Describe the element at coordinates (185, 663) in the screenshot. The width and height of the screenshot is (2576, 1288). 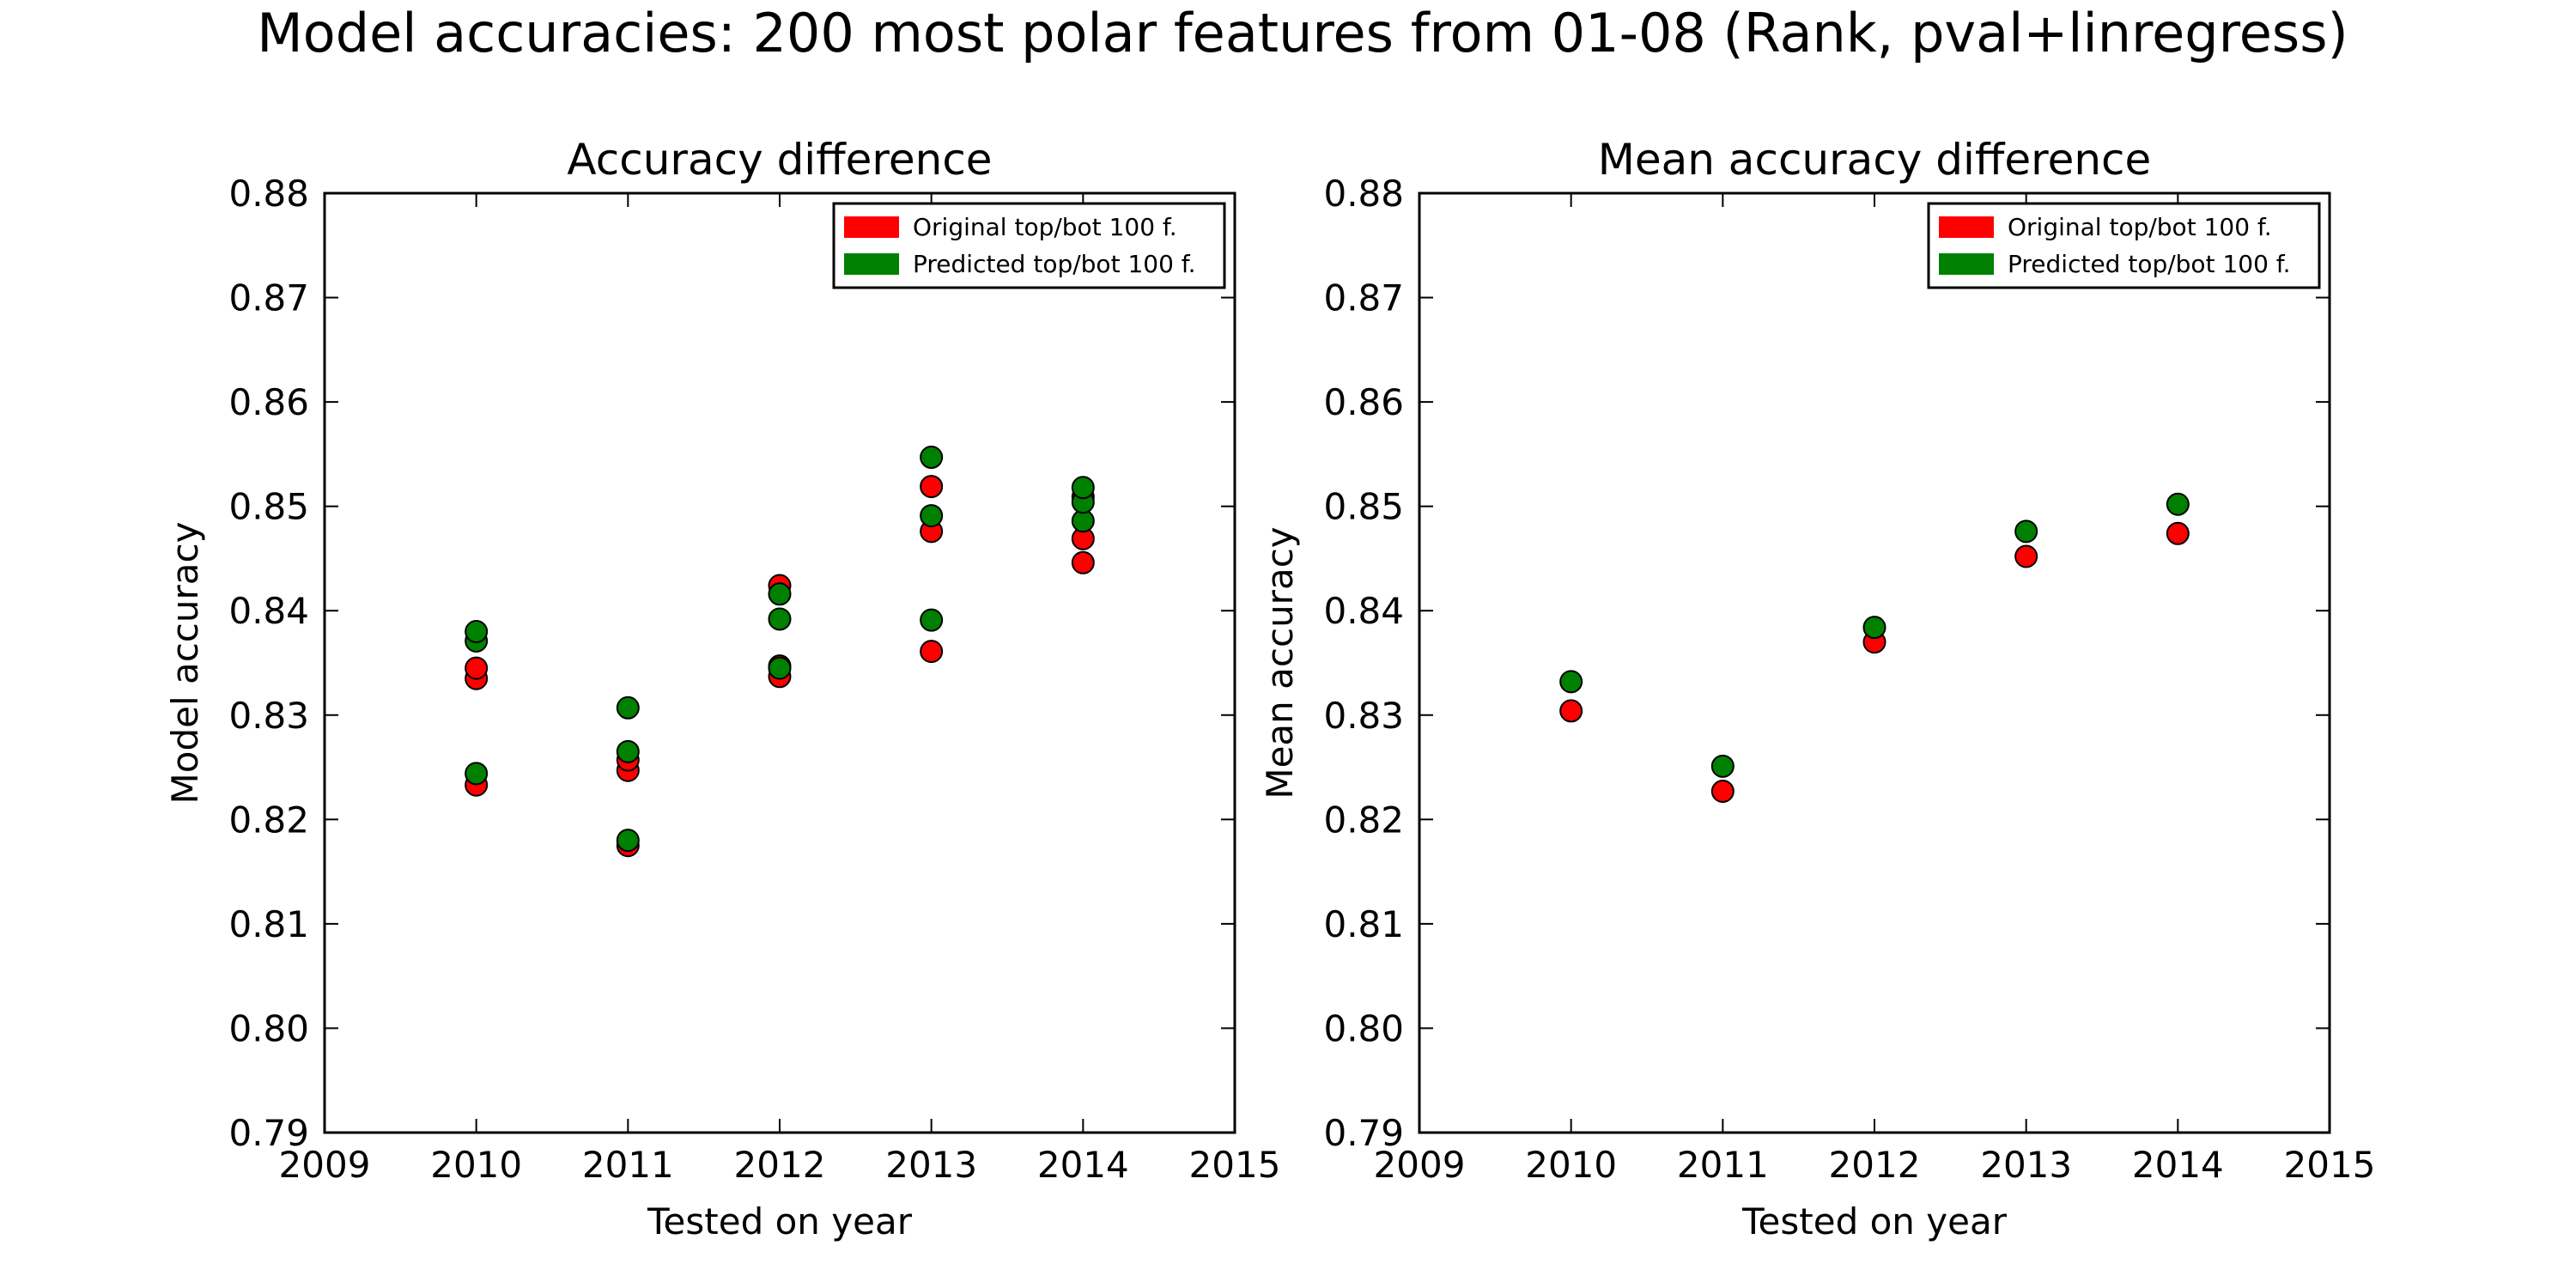
I see `y-axis-label: Model accuracy` at that location.